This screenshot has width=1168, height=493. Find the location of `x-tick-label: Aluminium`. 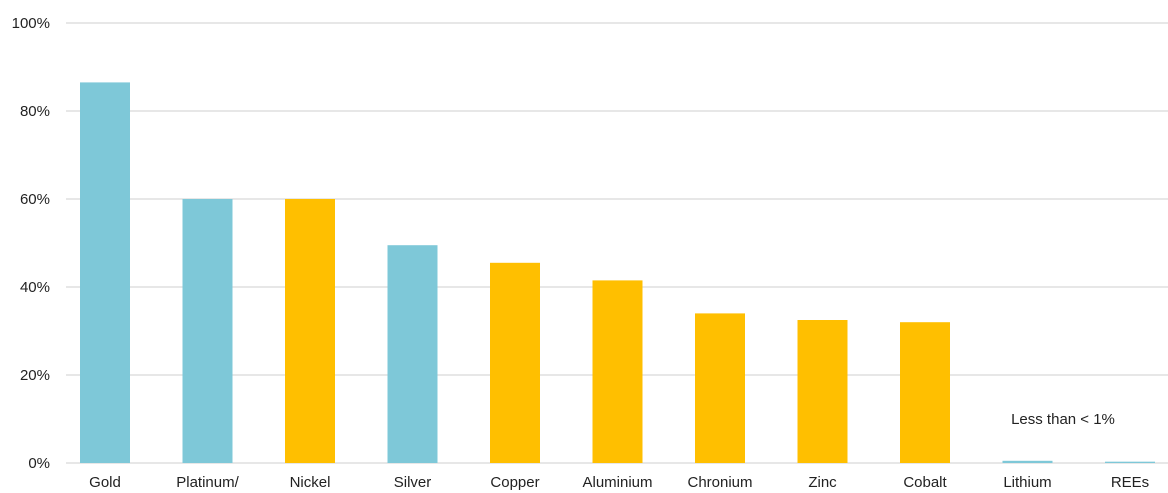

x-tick-label: Aluminium is located at coordinates (617, 482).